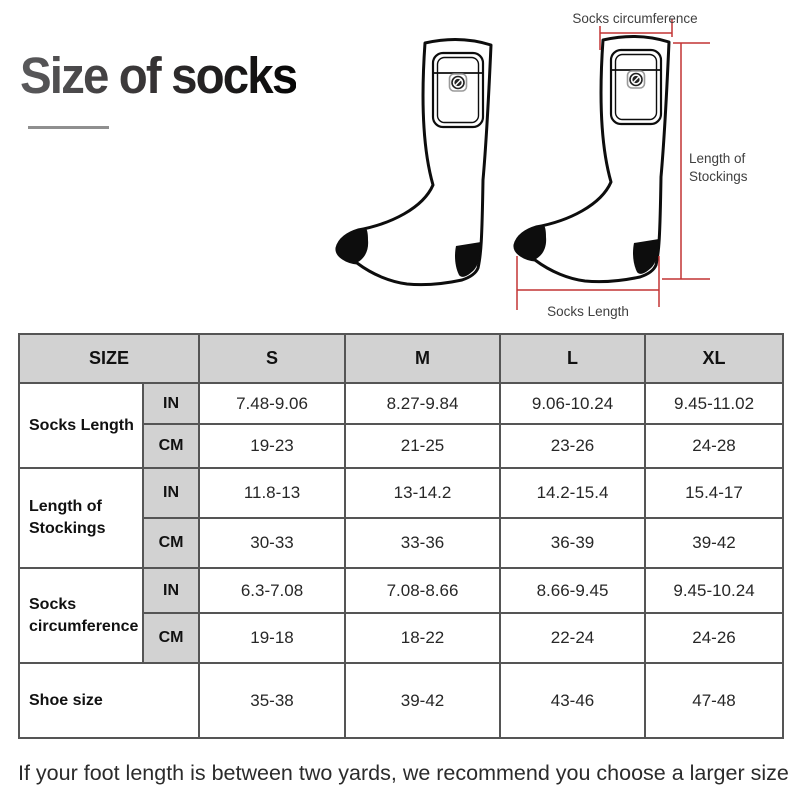  Describe the element at coordinates (573, 358) in the screenshot. I see `column-header-l: L` at that location.